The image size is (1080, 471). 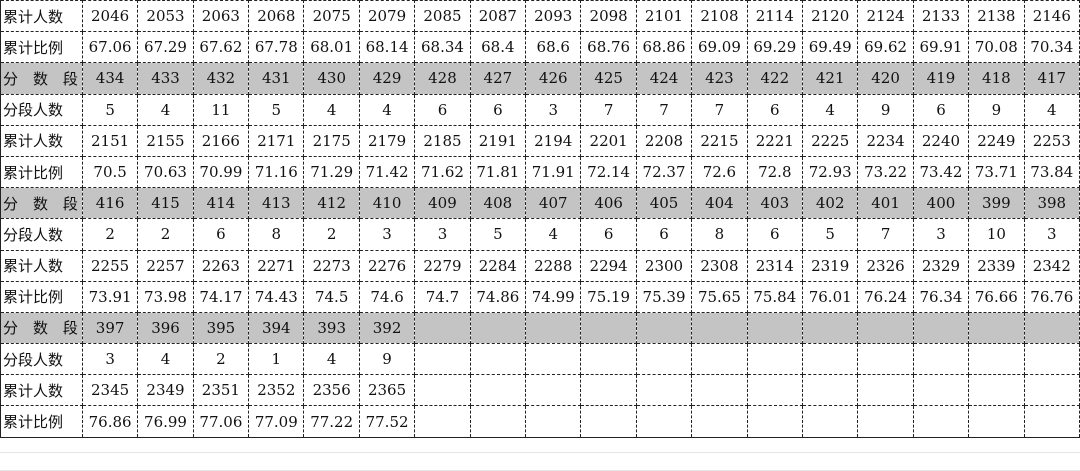 What do you see at coordinates (941, 78) in the screenshot?
I see `table-cell: 419` at bounding box center [941, 78].